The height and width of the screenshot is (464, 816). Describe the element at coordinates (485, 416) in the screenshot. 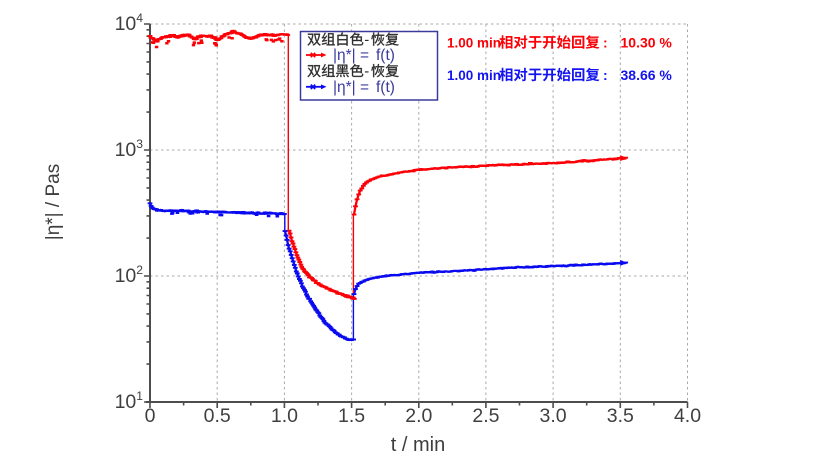

I see `svg-text: 2.5` at that location.